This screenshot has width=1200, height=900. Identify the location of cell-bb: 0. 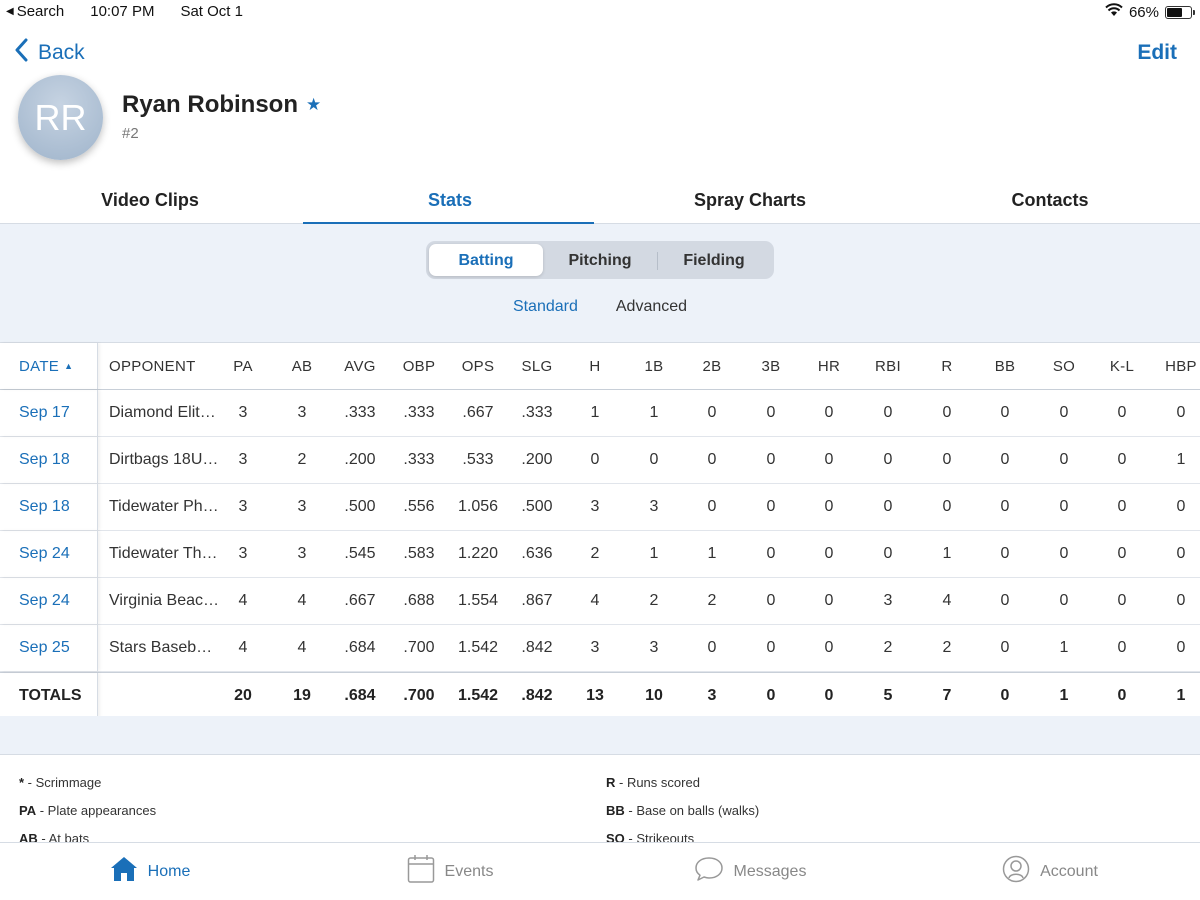
(1005, 600).